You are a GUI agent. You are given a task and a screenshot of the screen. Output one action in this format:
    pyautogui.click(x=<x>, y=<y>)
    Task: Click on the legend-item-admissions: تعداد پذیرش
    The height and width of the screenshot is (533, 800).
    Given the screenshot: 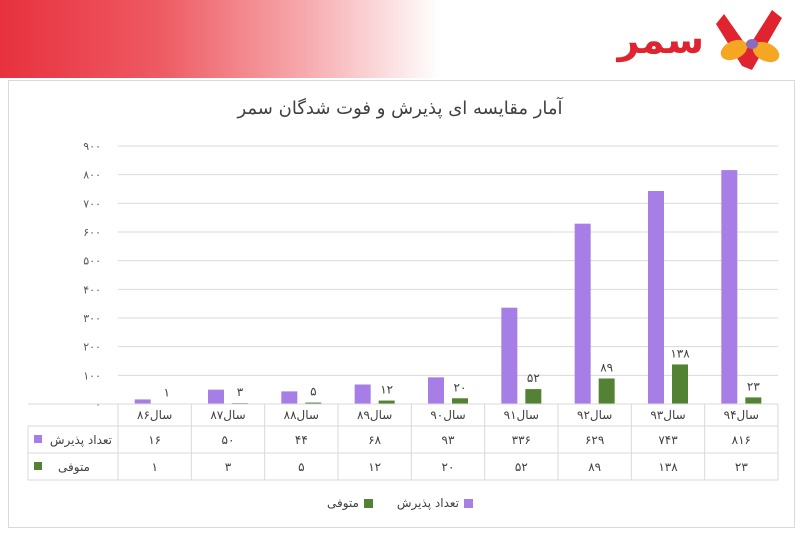 What is the action you would take?
    pyautogui.click(x=435, y=503)
    